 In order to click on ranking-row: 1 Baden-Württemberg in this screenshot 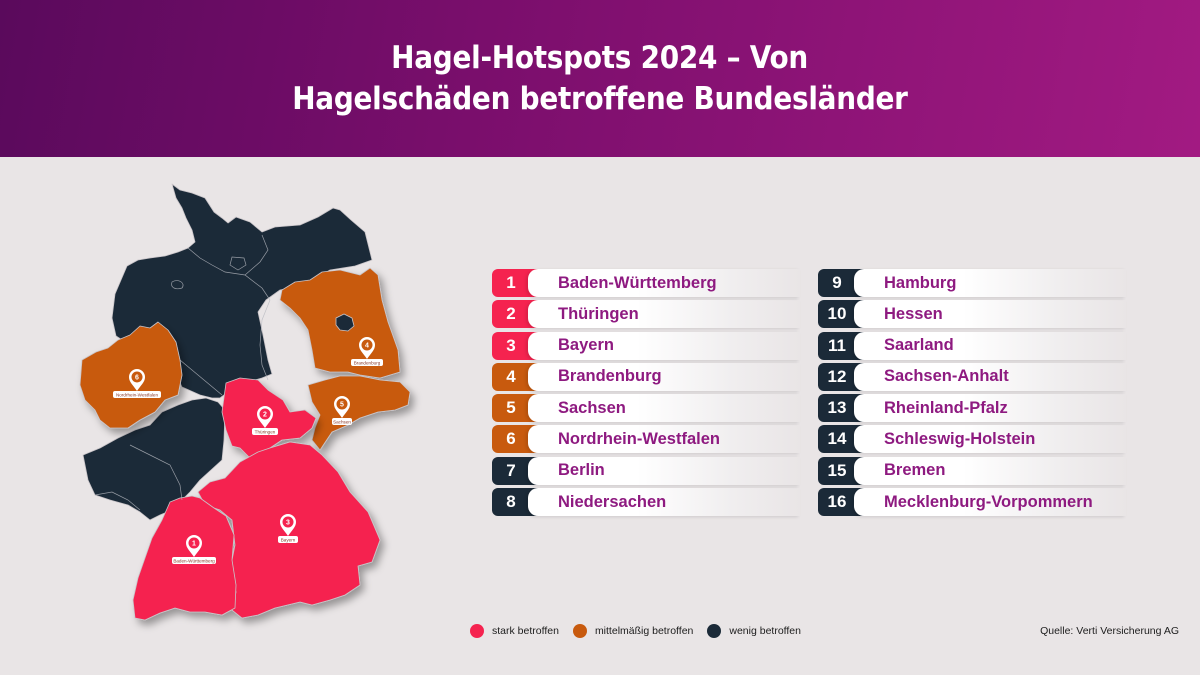, I will do `click(647, 283)`.